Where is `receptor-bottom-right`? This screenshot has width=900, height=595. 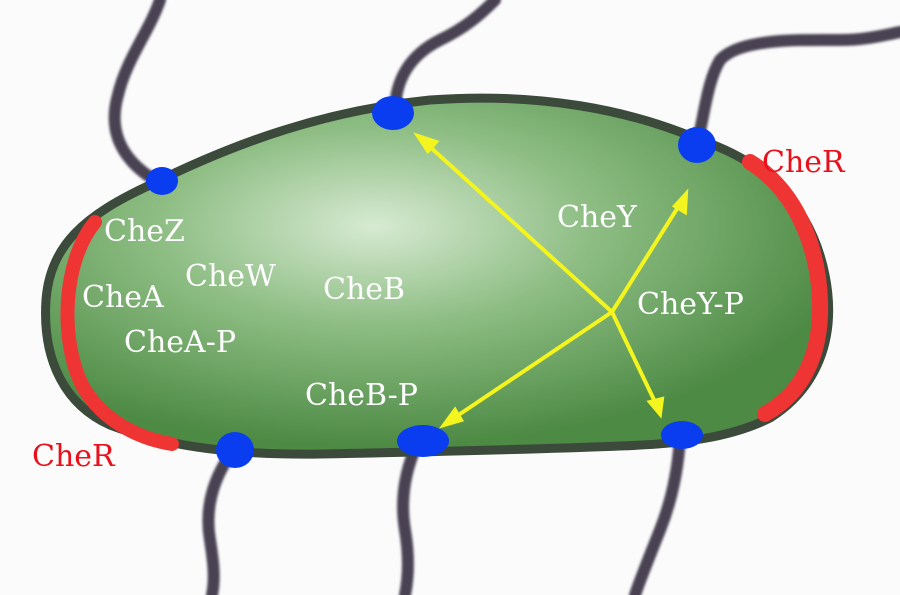 receptor-bottom-right is located at coordinates (682, 435).